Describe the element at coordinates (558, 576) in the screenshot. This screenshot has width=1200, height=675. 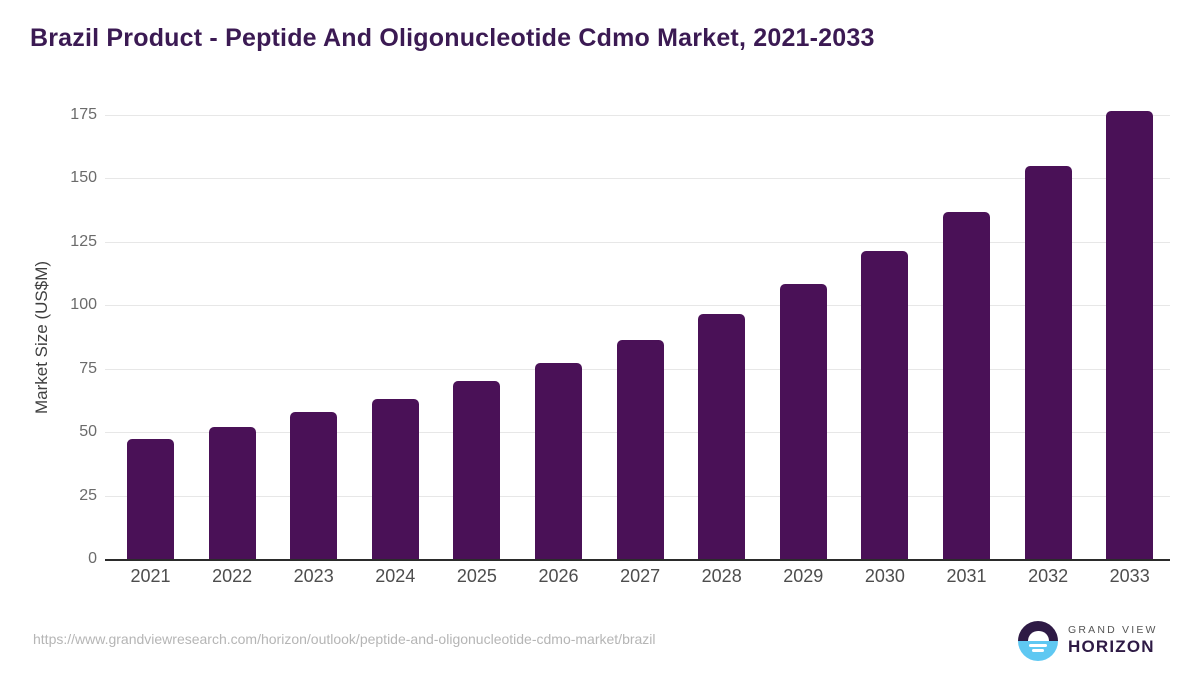
I see `x-tick-label: 2026` at that location.